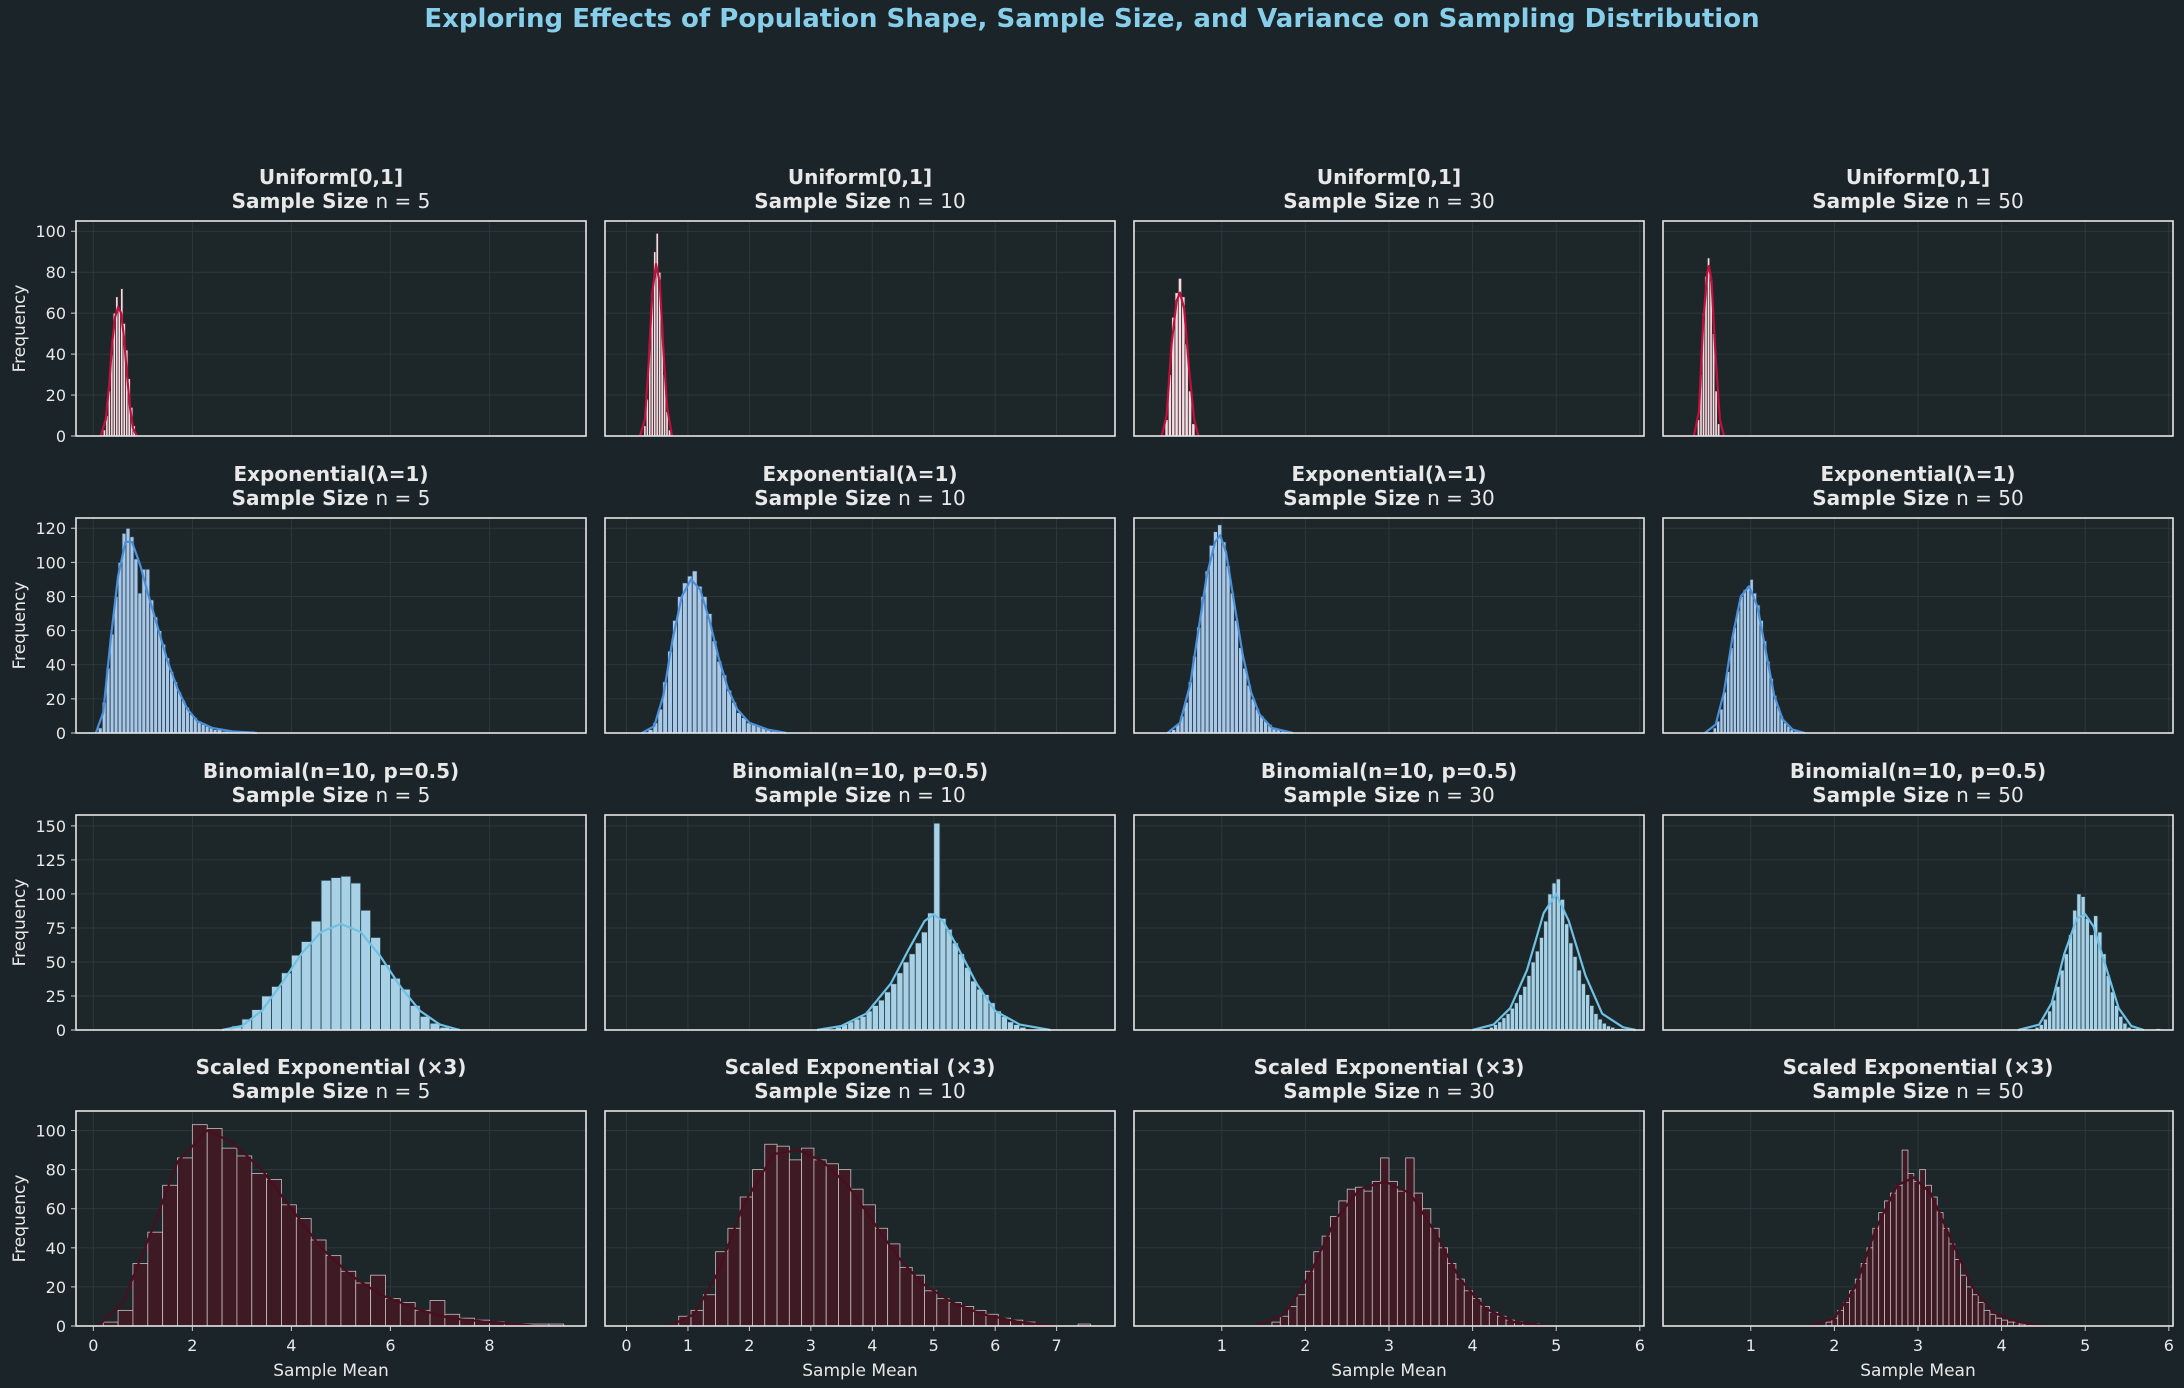 This screenshot has height=1388, width=2184. I want to click on subplot-1-1: Exponential(λ=1)Sample Size n = 10, so click(860, 598).